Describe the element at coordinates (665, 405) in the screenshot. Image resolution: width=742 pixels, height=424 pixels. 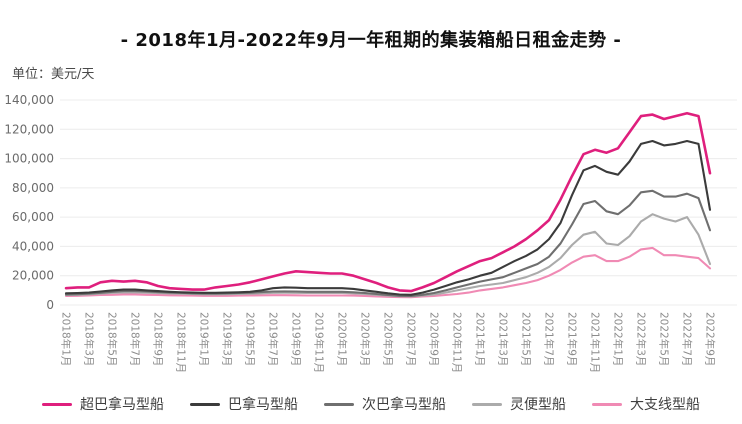
I see `legend-label: 大支线型船` at that location.